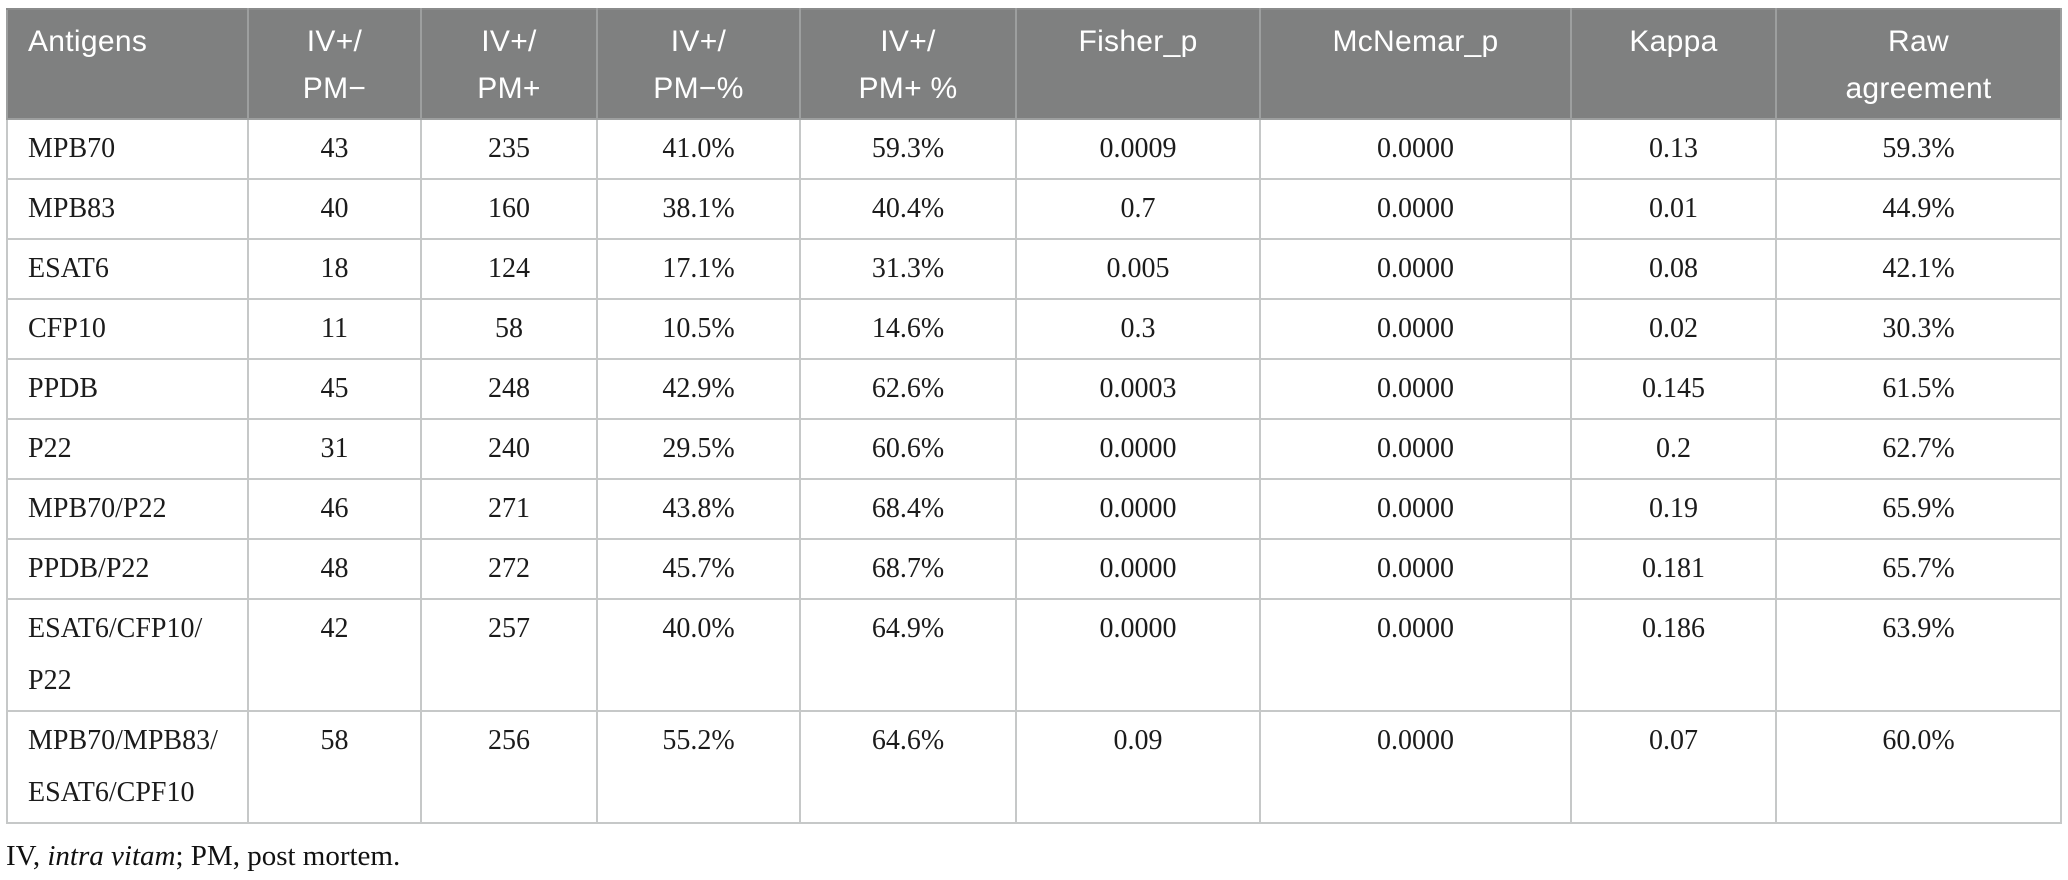 This screenshot has height=880, width=2068. What do you see at coordinates (334, 389) in the screenshot?
I see `value-cell-iv-pos-pm-neg: 45` at bounding box center [334, 389].